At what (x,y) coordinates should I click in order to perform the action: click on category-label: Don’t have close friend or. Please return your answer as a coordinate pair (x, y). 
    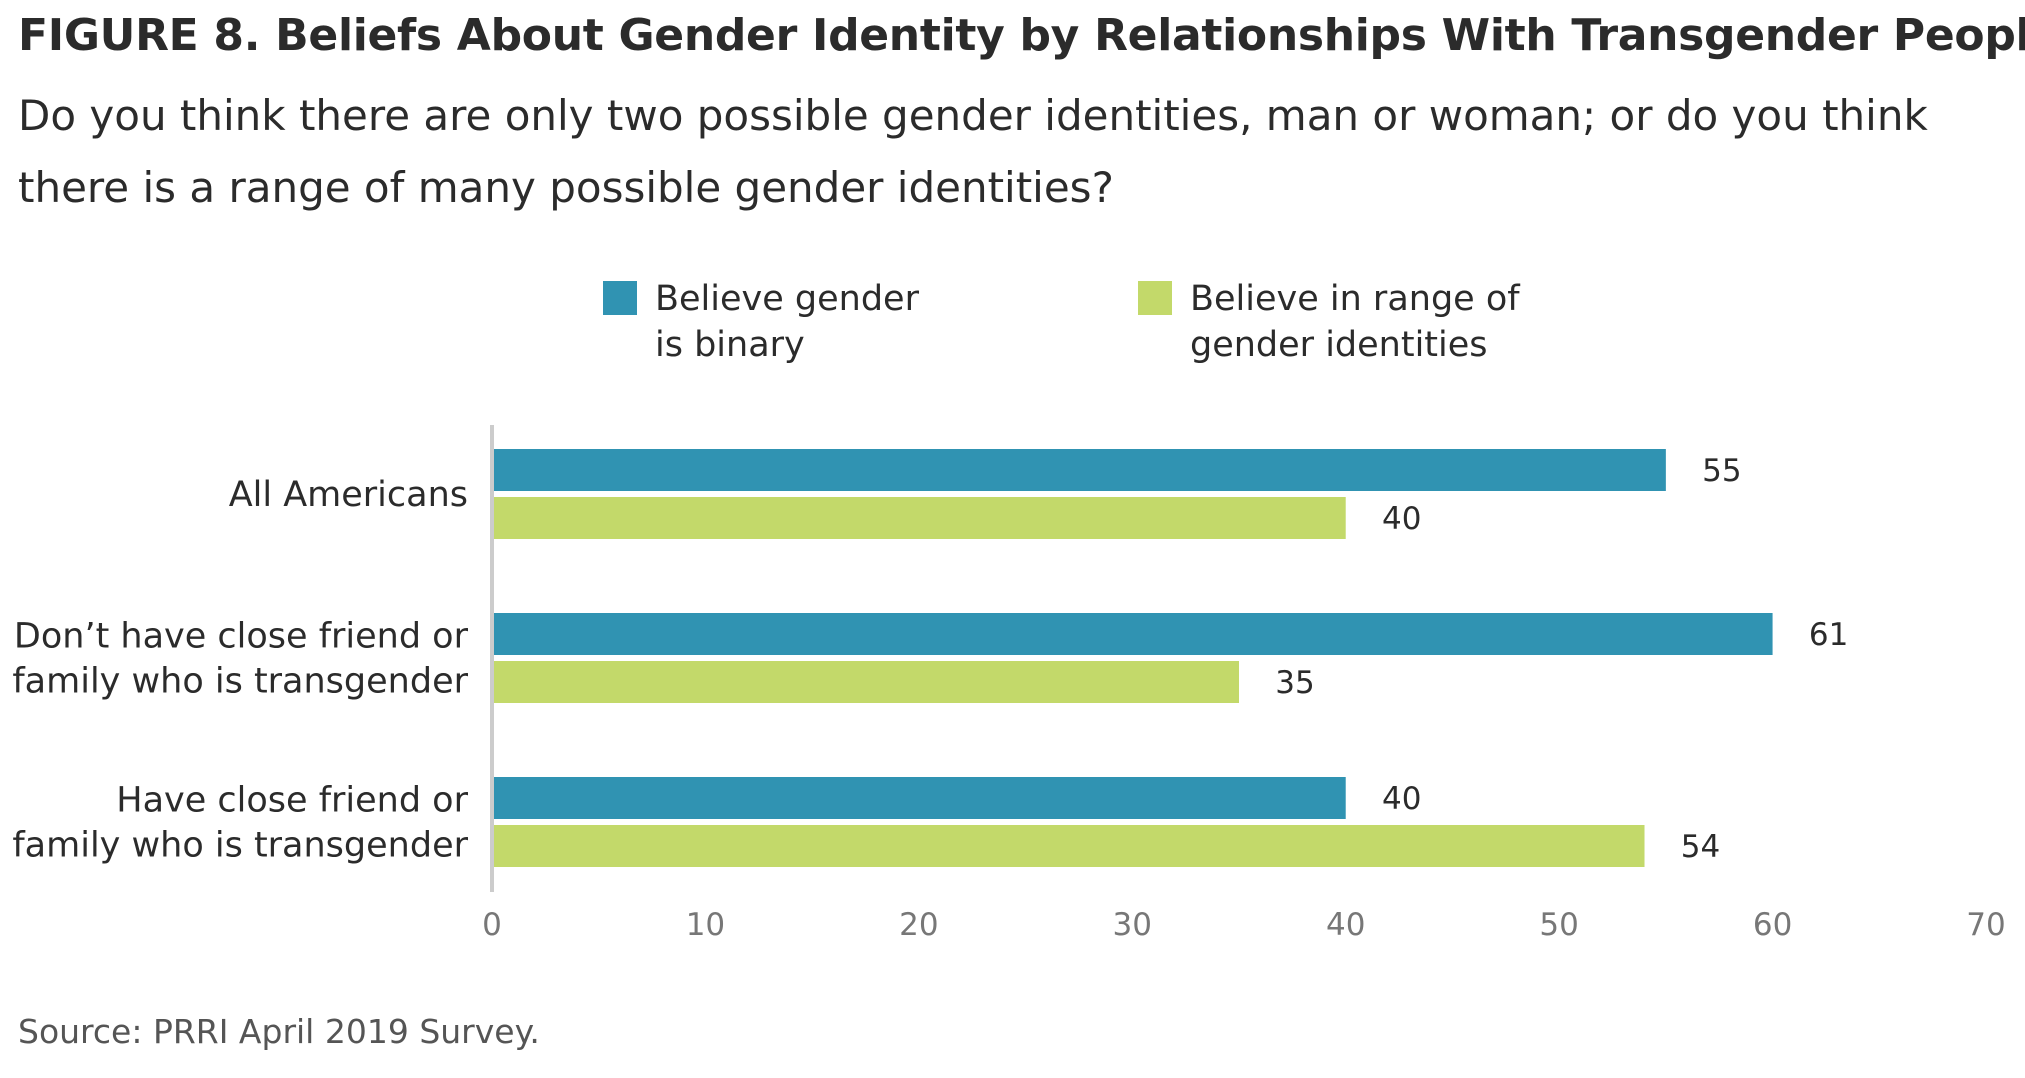
    Looking at the image, I should click on (241, 637).